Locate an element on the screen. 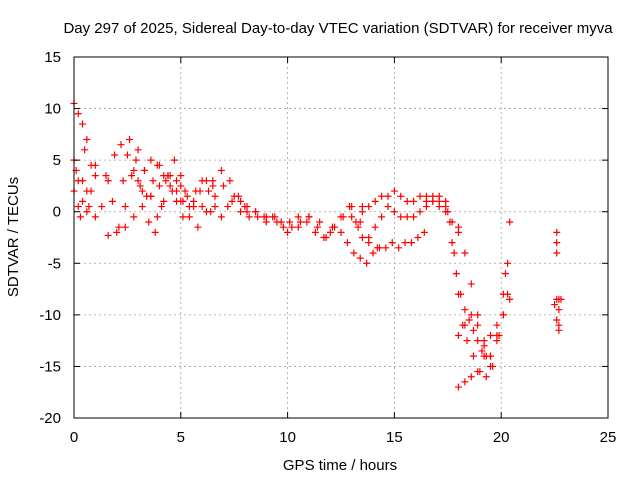 The image size is (640, 480). y-tick-label: -5 is located at coordinates (54, 263).